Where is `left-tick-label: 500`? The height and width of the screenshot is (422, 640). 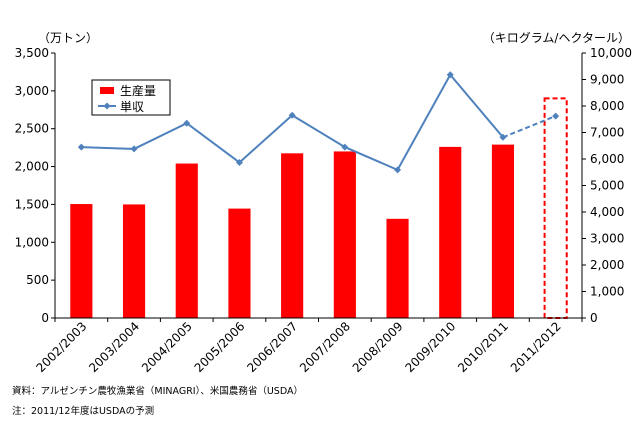 left-tick-label: 500 is located at coordinates (37, 280).